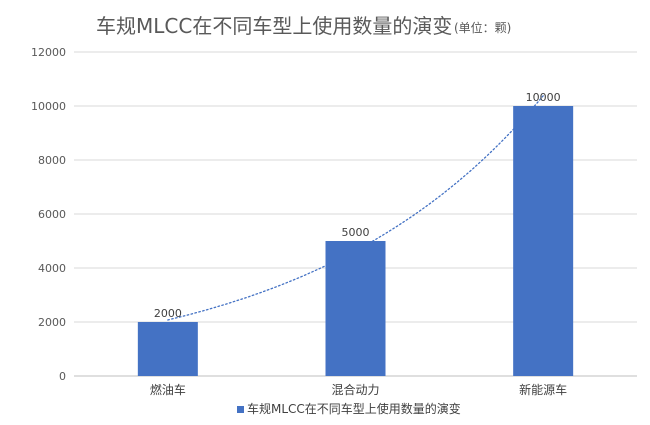  What do you see at coordinates (274, 26) in the screenshot?
I see `chart-title: 车规MLCC在不同车型上使用数量的演变` at bounding box center [274, 26].